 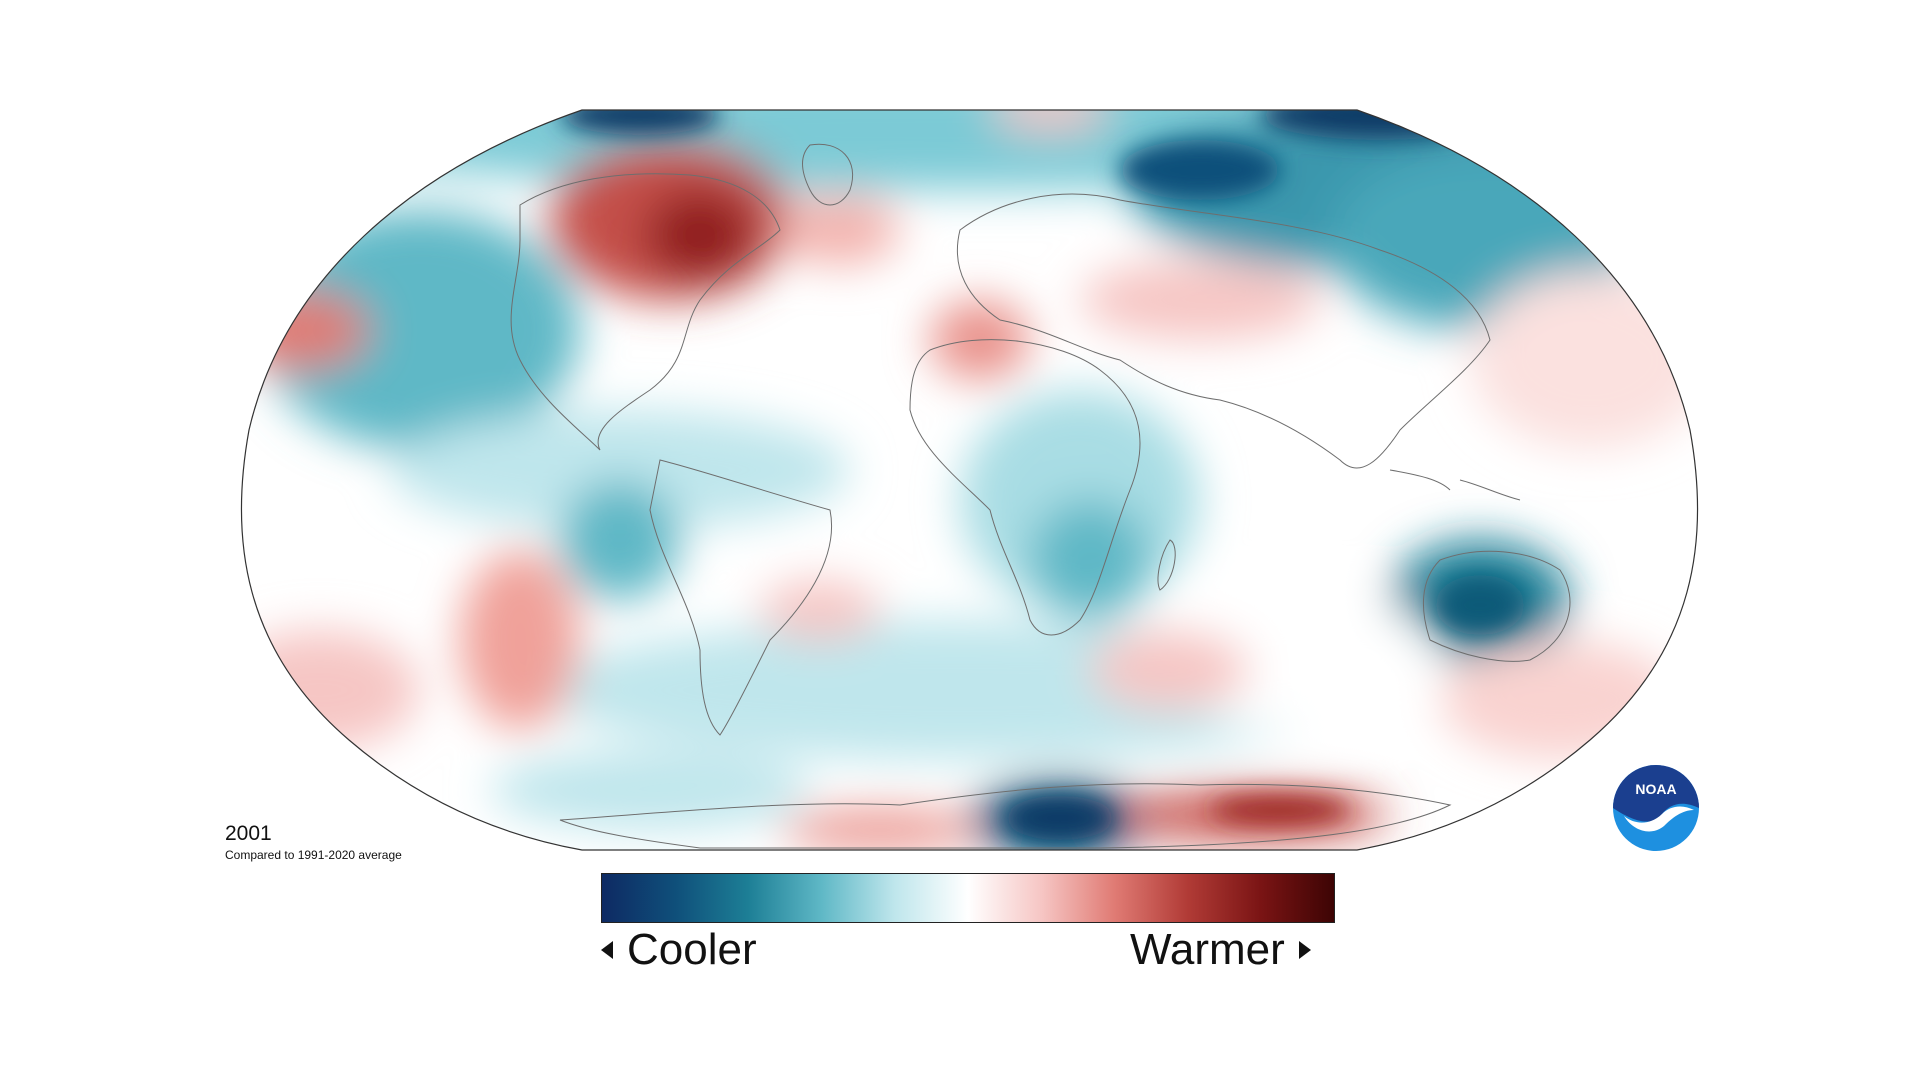 What do you see at coordinates (248, 833) in the screenshot?
I see `year-label: 2001` at bounding box center [248, 833].